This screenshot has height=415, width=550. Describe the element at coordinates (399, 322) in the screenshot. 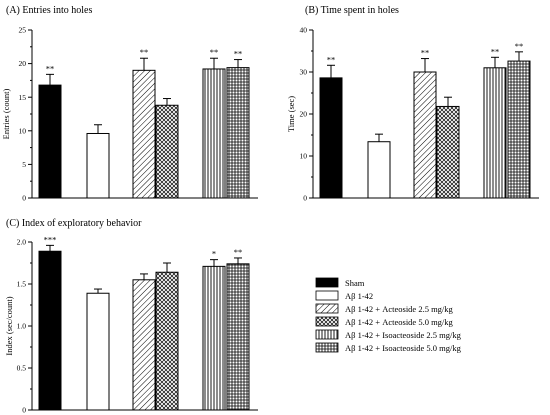

I see `legend-label-acteoside-5-0: Aβ 1-42 + Acteoside 5.0 mg/kg` at that location.